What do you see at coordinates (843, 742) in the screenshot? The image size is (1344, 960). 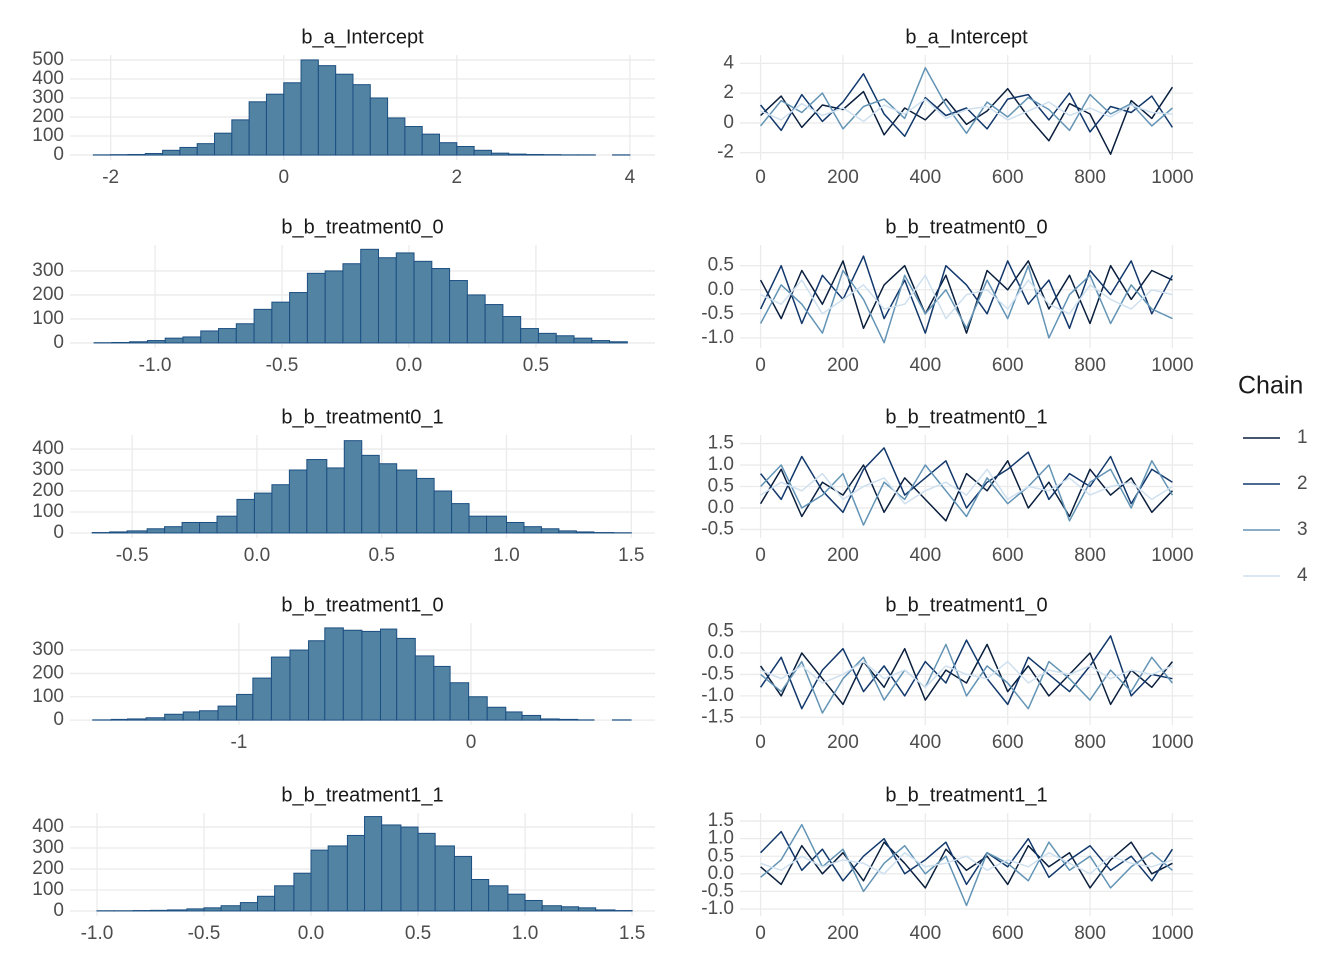 I see `x-tick-label: 200` at bounding box center [843, 742].